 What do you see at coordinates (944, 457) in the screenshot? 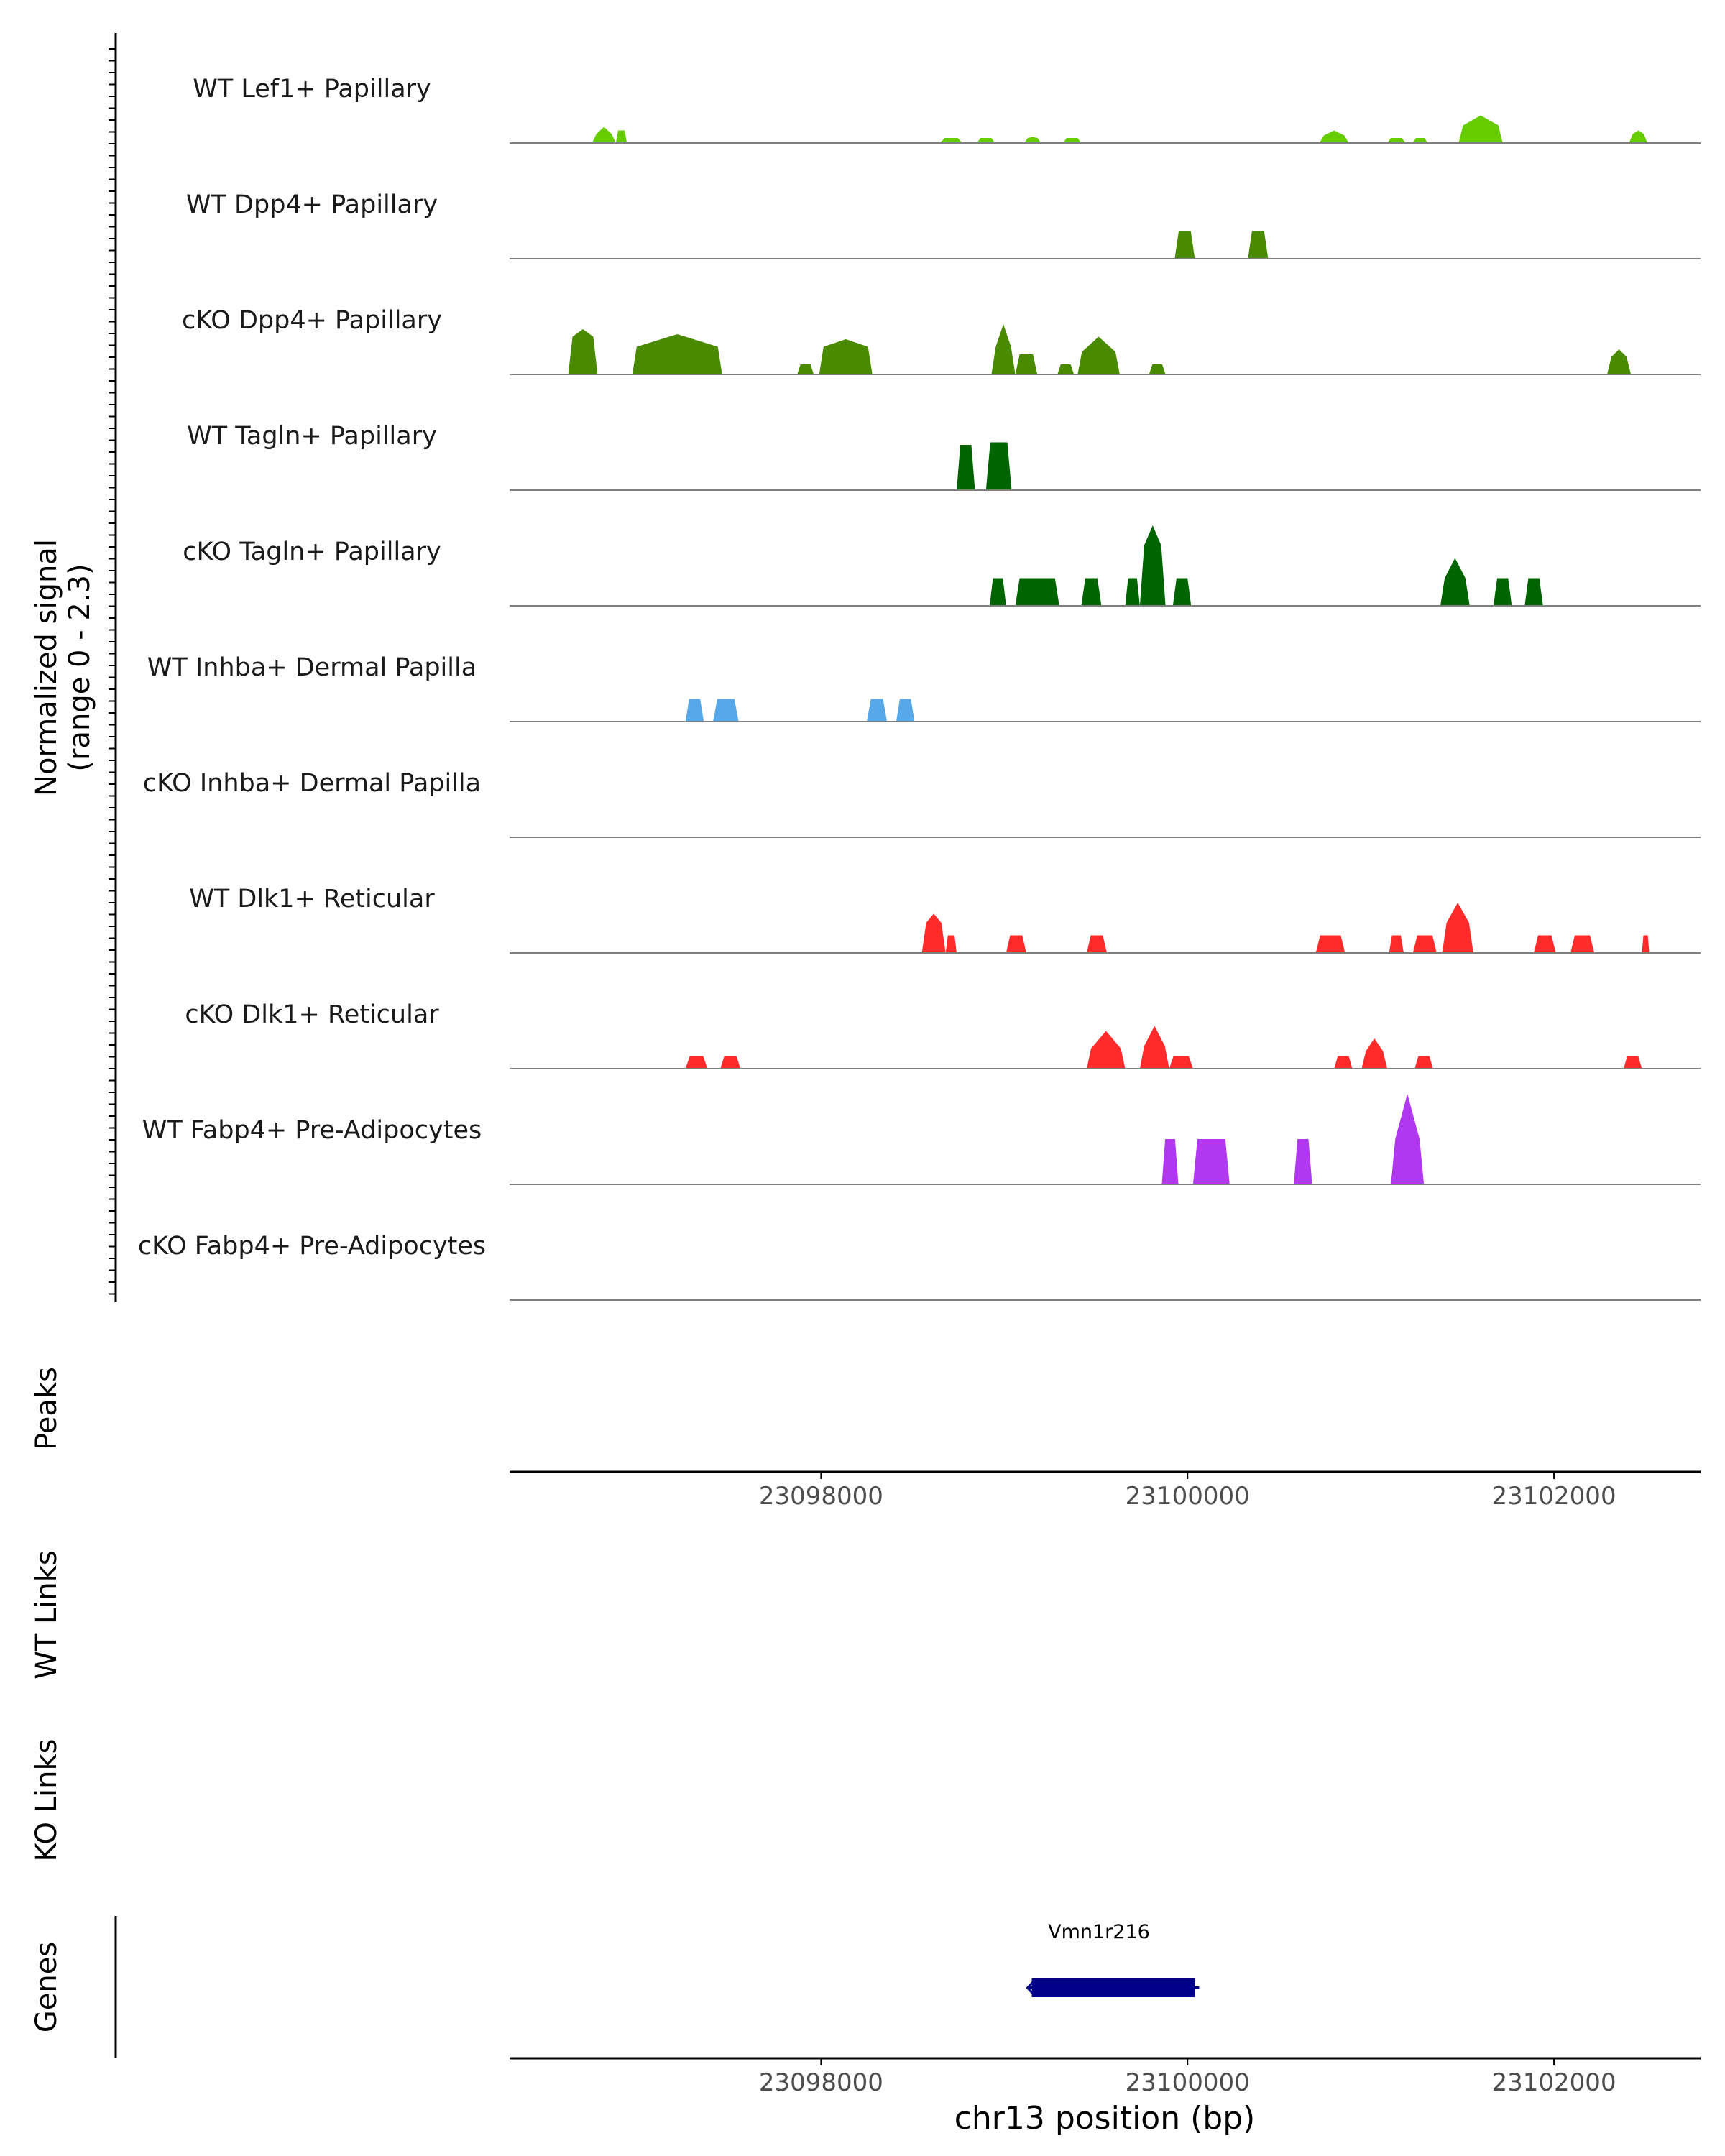
I see `track-wt-tagln-papillary: WT Tagln+ Papillary` at bounding box center [944, 457].